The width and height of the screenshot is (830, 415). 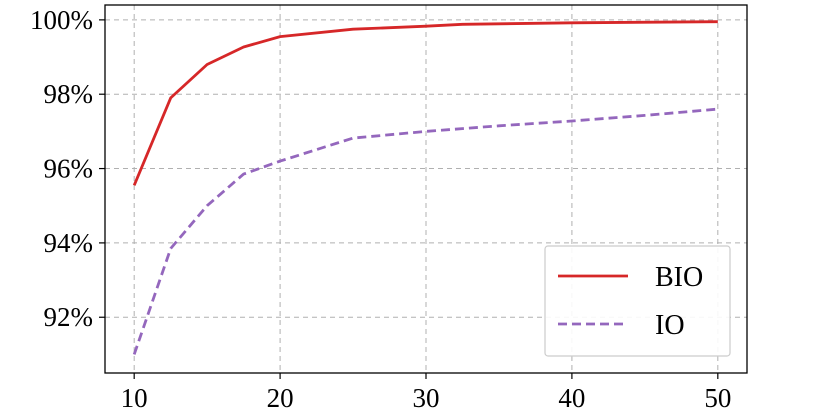 I want to click on x-tick-label: 40, so click(x=571, y=398).